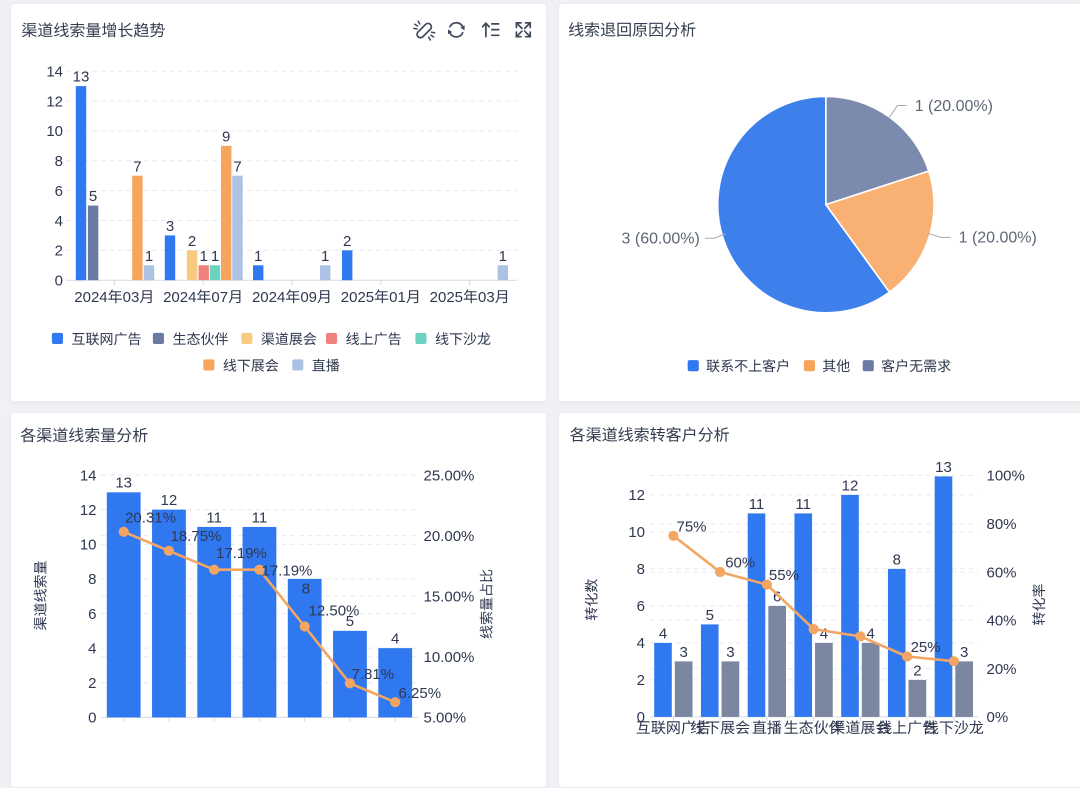 This screenshot has width=1080, height=788. I want to click on svg-text: 20.31%, so click(150, 517).